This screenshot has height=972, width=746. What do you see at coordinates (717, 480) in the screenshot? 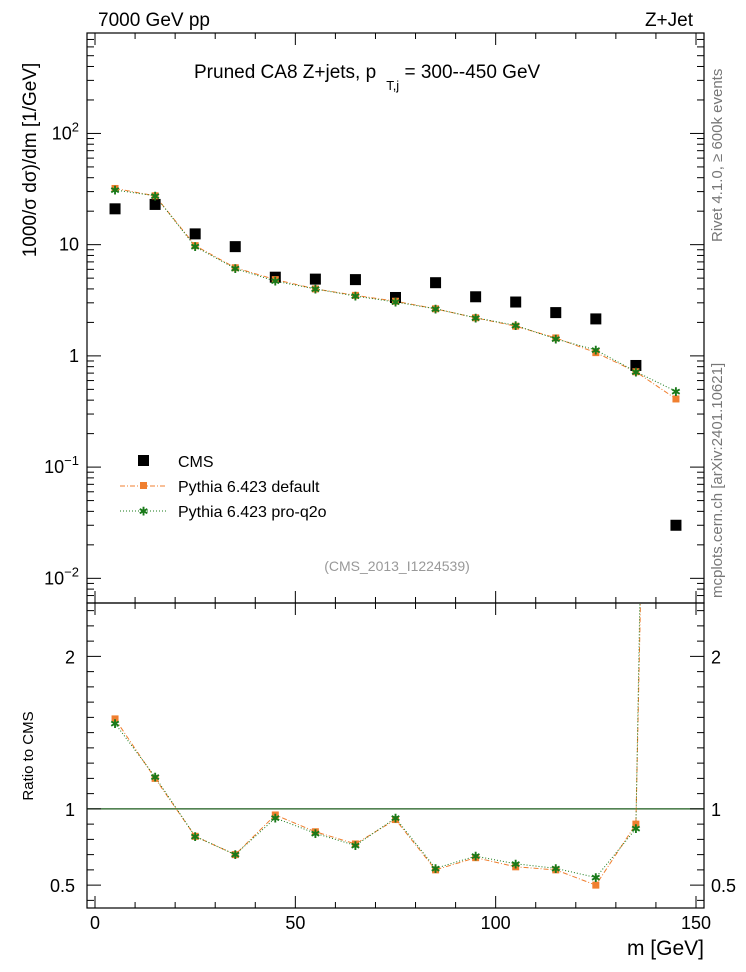
I see `mcplots-site-label: mcplots.cern.ch [arXiv:2401.10621]` at bounding box center [717, 480].